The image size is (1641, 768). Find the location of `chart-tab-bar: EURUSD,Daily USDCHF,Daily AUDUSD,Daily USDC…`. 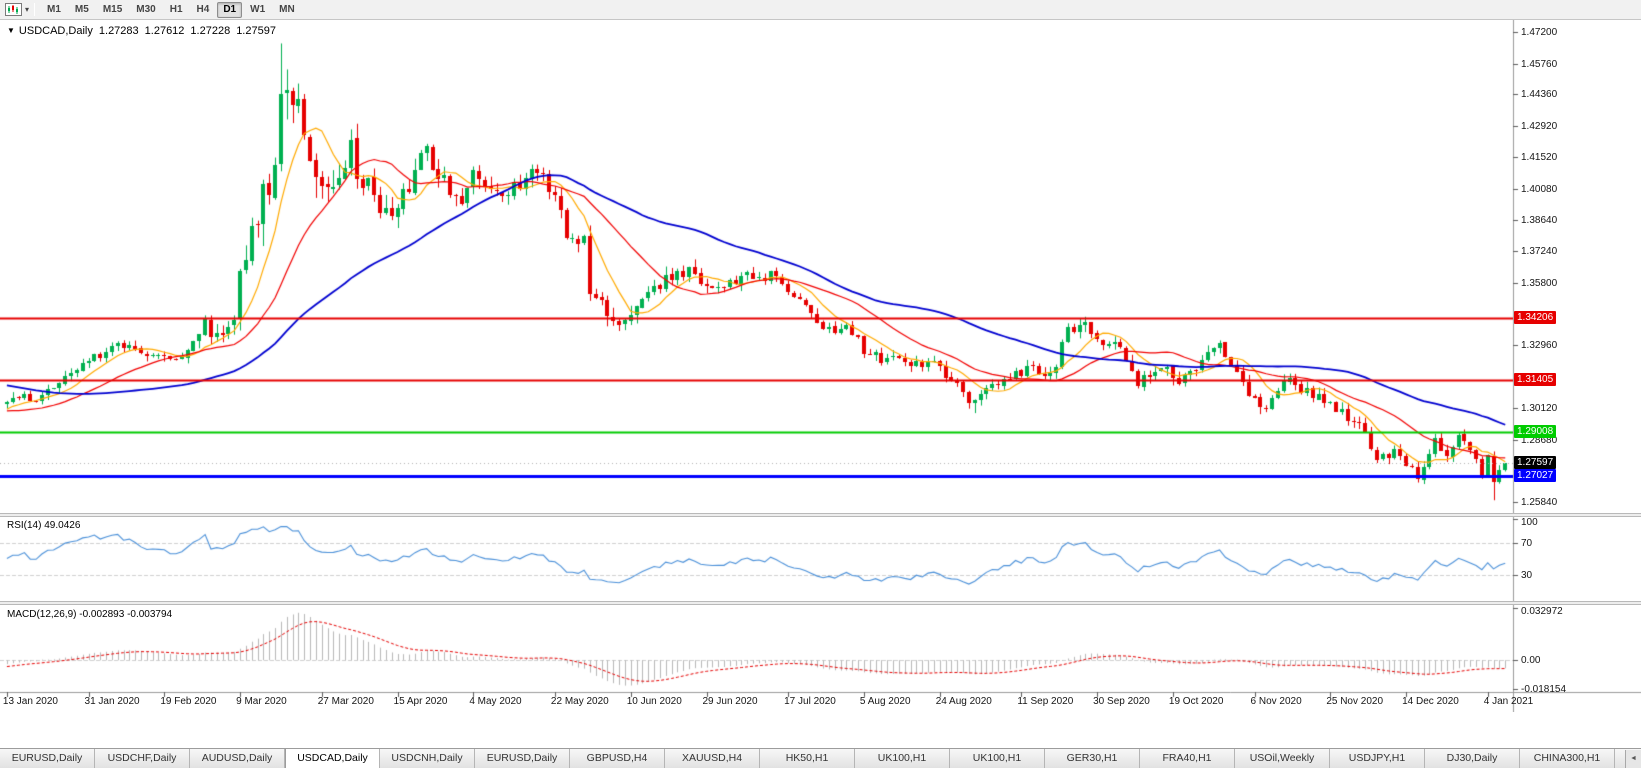

chart-tab-bar: EURUSD,Daily USDCHF,Daily AUDUSD,Daily USDC… is located at coordinates (820, 758).